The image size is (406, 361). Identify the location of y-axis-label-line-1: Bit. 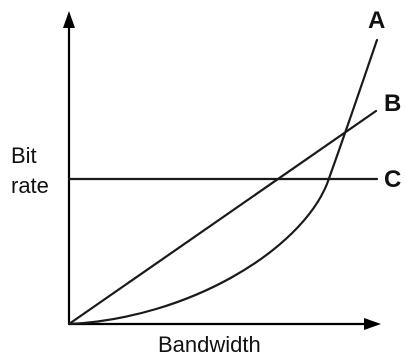
(24, 155).